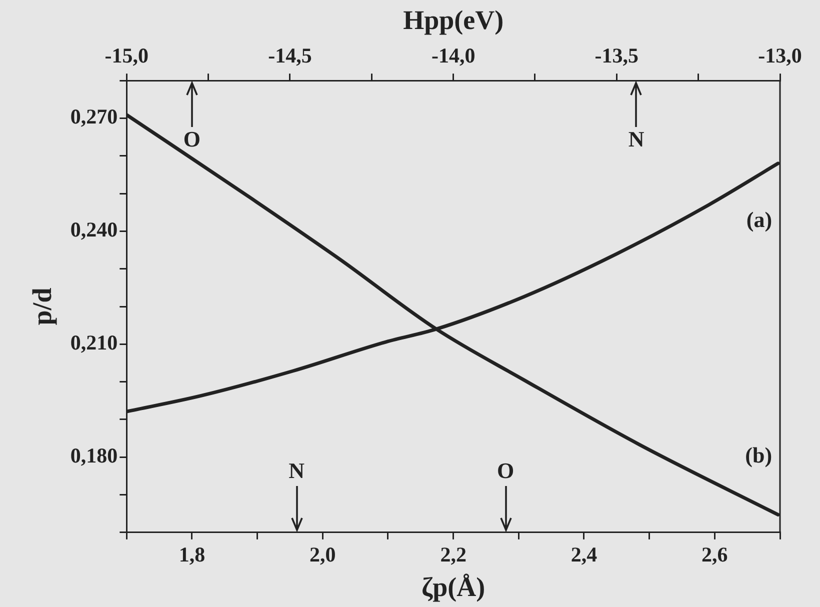 This screenshot has height=607, width=820. What do you see at coordinates (758, 455) in the screenshot?
I see `series-label: (b)` at bounding box center [758, 455].